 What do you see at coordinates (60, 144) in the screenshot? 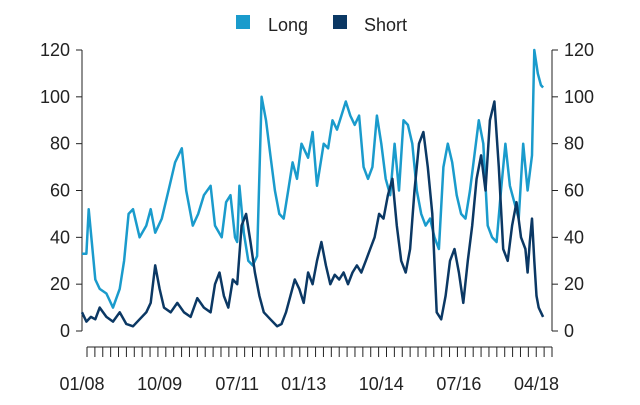
I see `y-tick-label-left: 80` at bounding box center [60, 144].